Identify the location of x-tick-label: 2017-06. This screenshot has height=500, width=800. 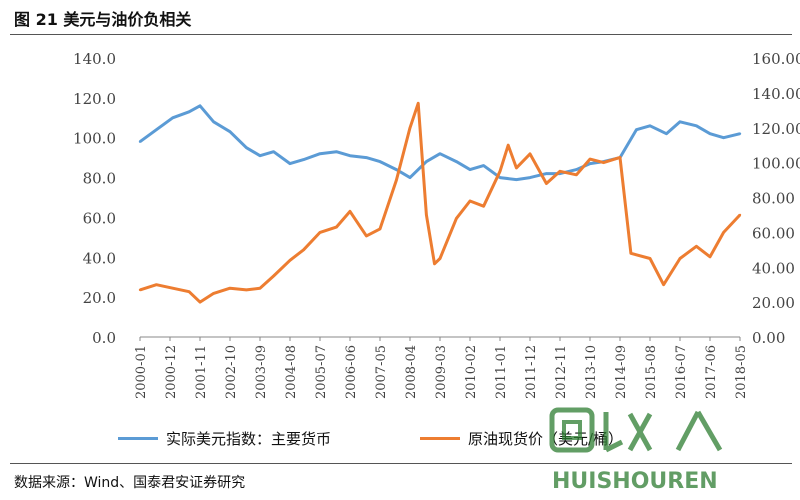
(711, 372).